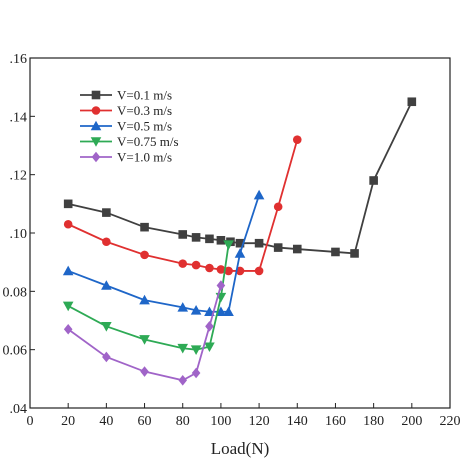 Image resolution: width=474 pixels, height=474 pixels. I want to click on x-tick-label: 180, so click(373, 421).